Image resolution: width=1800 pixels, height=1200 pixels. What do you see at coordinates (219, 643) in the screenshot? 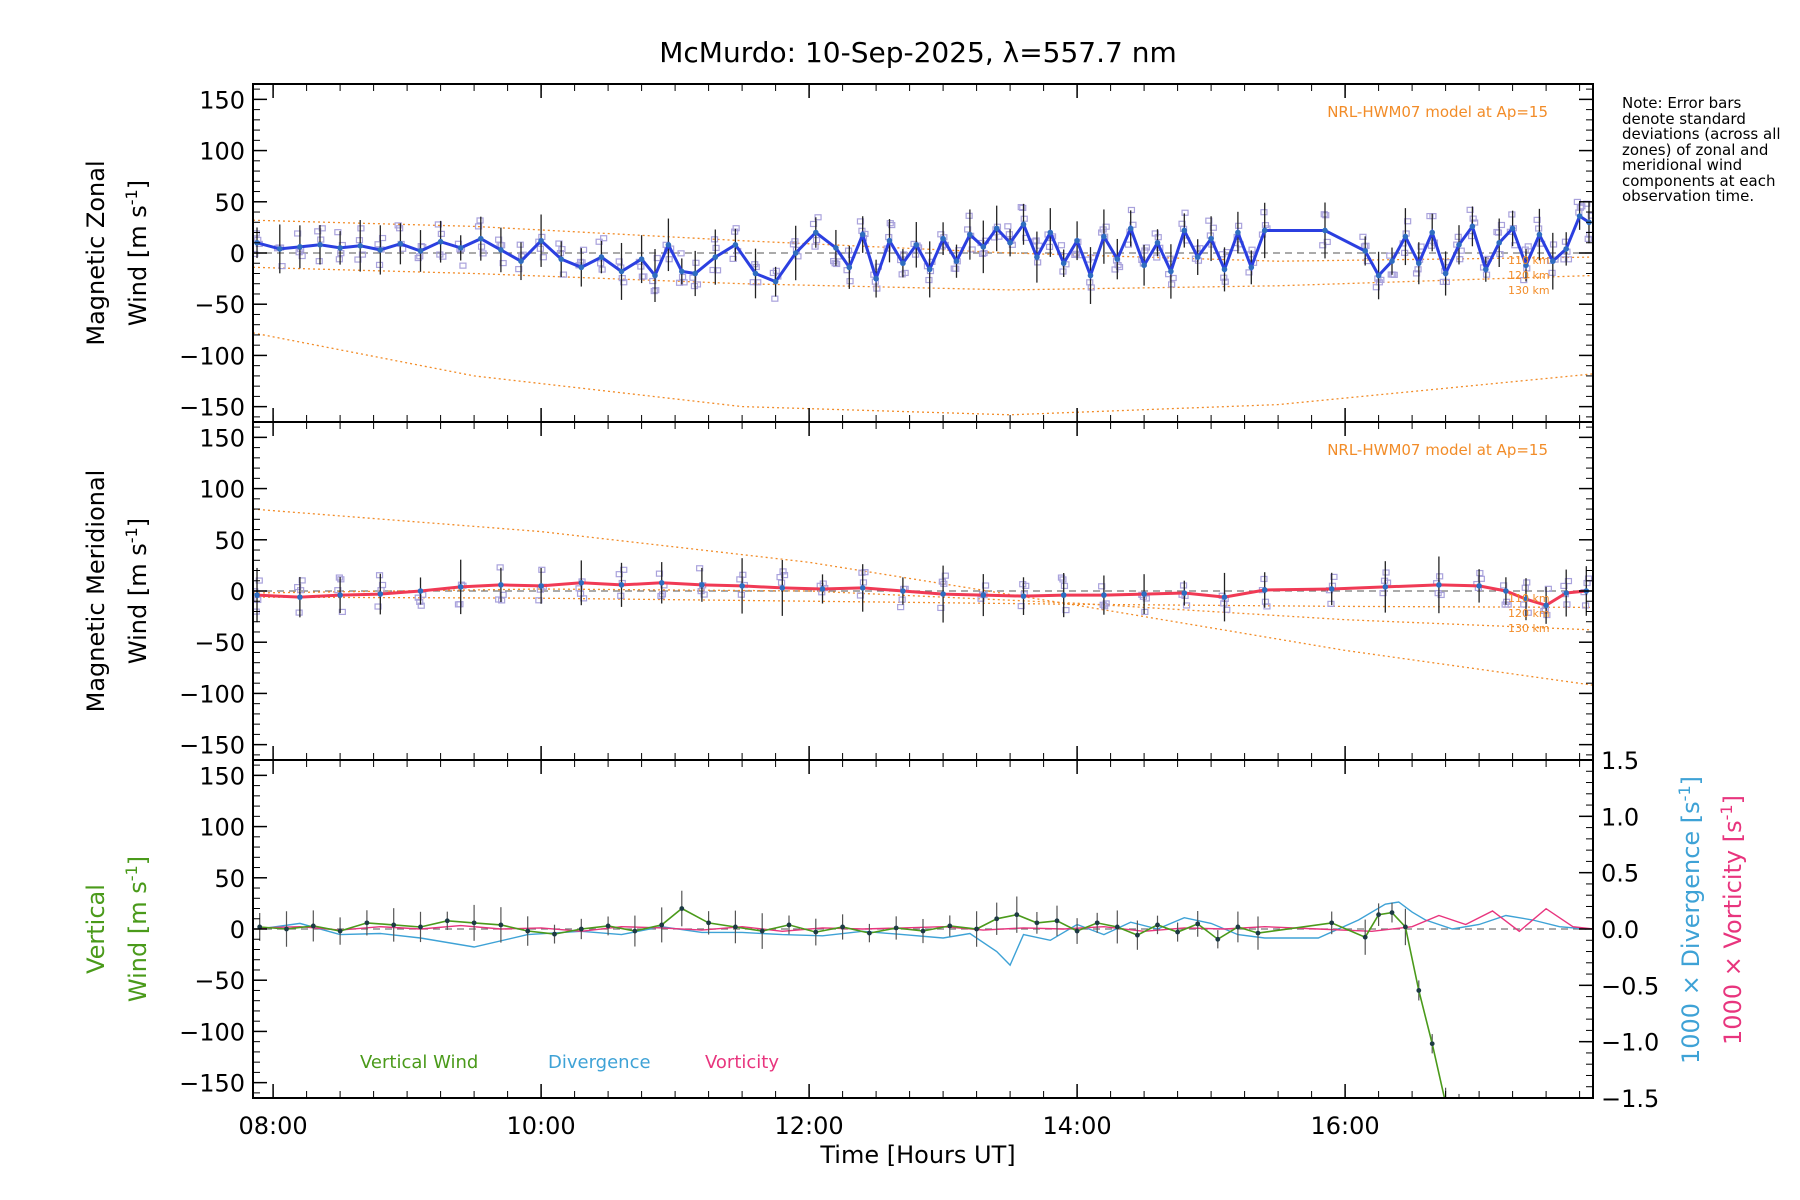
I see `y-tick-label: −50` at bounding box center [219, 643].